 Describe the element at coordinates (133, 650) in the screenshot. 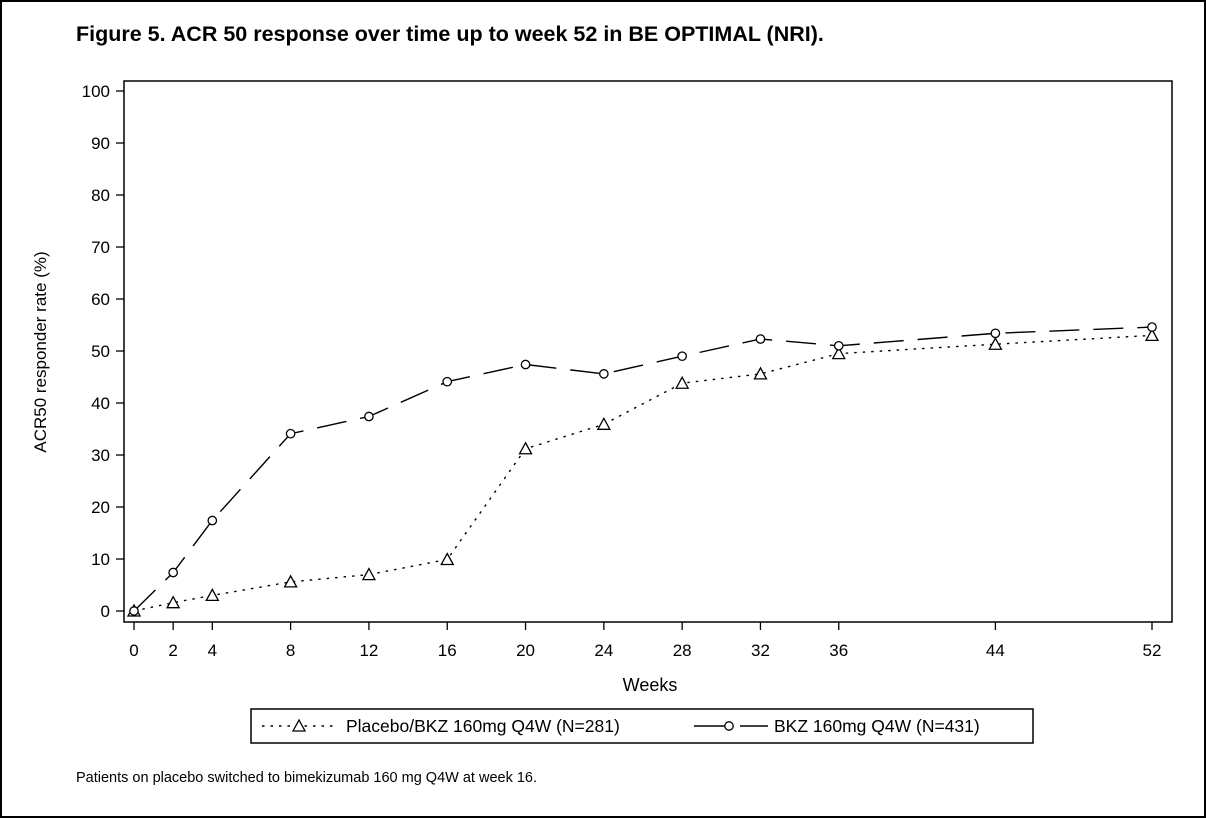

I see `x-tick-label: 0` at that location.